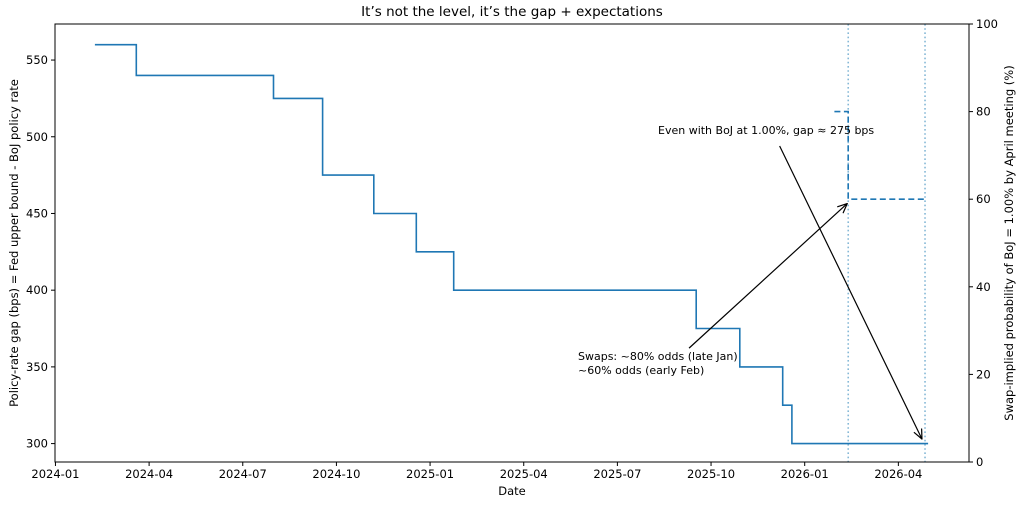 This screenshot has width=1024, height=505. What do you see at coordinates (37, 290) in the screenshot?
I see `svg-text: 400` at bounding box center [37, 290].